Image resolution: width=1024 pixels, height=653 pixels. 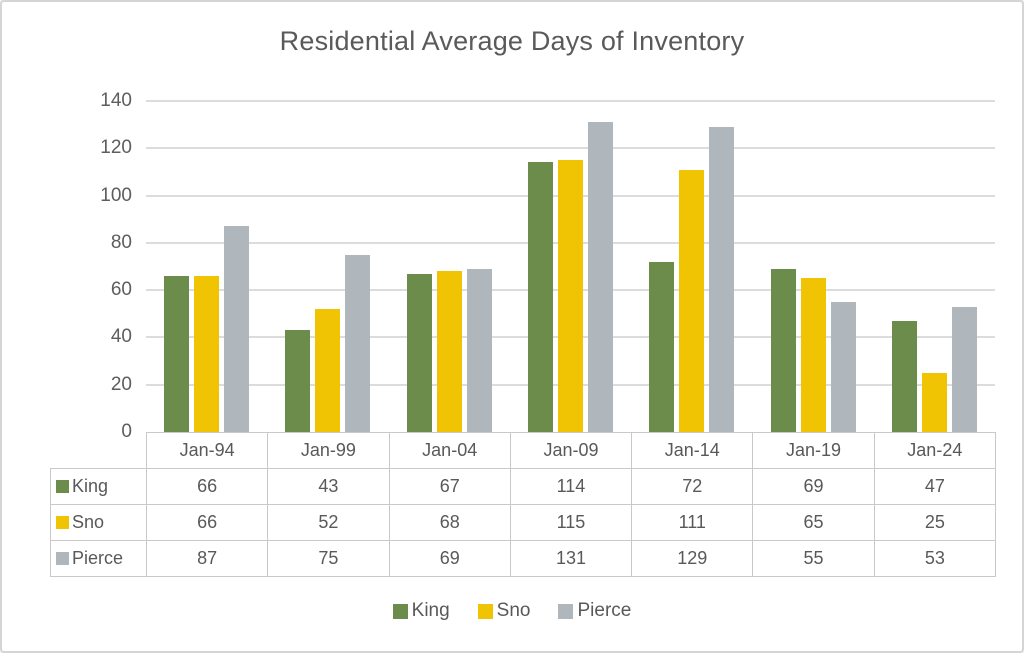 What do you see at coordinates (813, 558) in the screenshot?
I see `cell-pierce-Jan-19: 55` at bounding box center [813, 558].